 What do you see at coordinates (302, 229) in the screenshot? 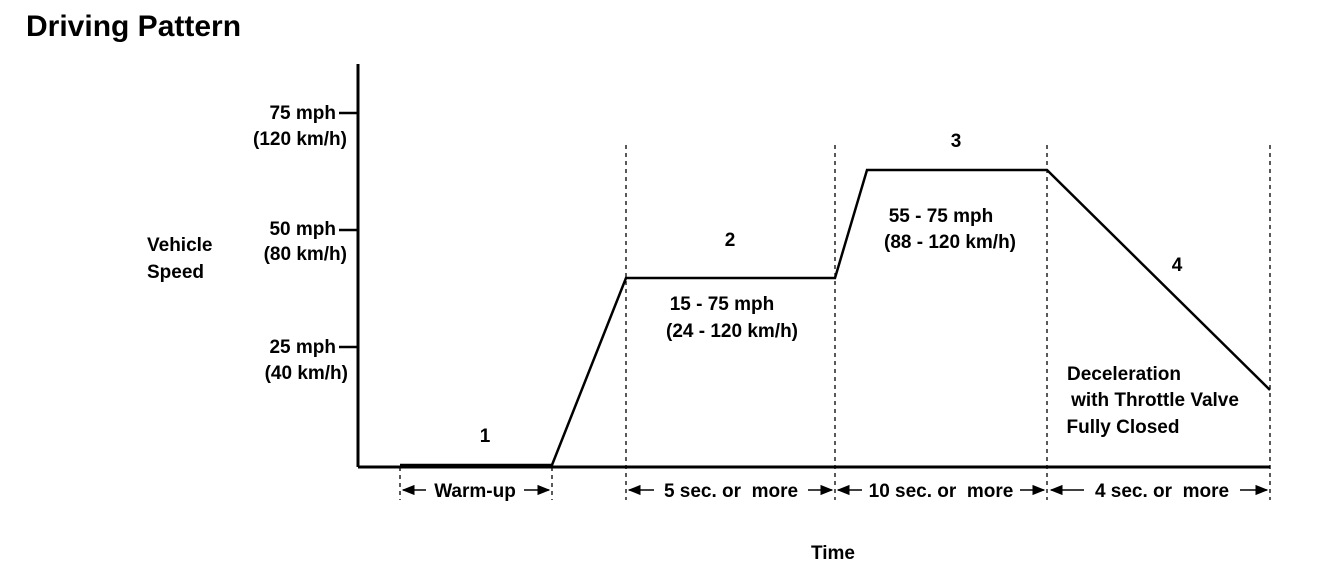
I see `y-tick-label-50-mph: 50 mph` at bounding box center [302, 229].